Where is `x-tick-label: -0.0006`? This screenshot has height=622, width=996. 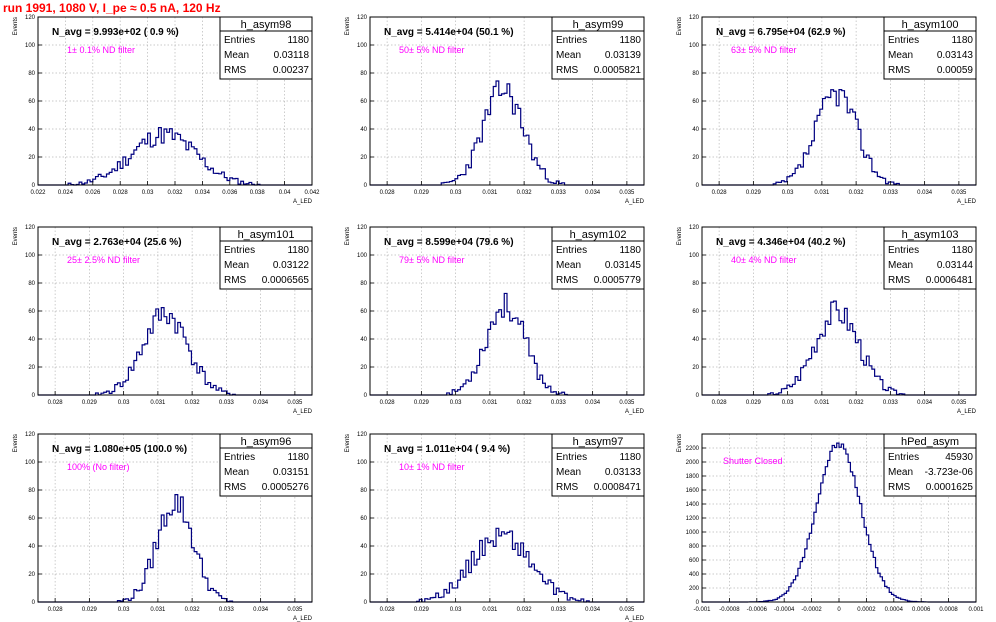
x-tick-label: -0.0006 is located at coordinates (757, 610).